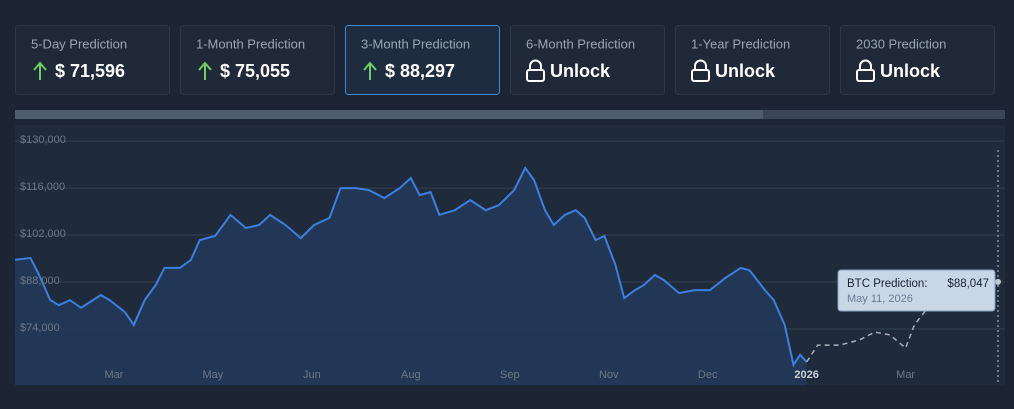  Describe the element at coordinates (609, 375) in the screenshot. I see `x-tick-label: Nov` at that location.